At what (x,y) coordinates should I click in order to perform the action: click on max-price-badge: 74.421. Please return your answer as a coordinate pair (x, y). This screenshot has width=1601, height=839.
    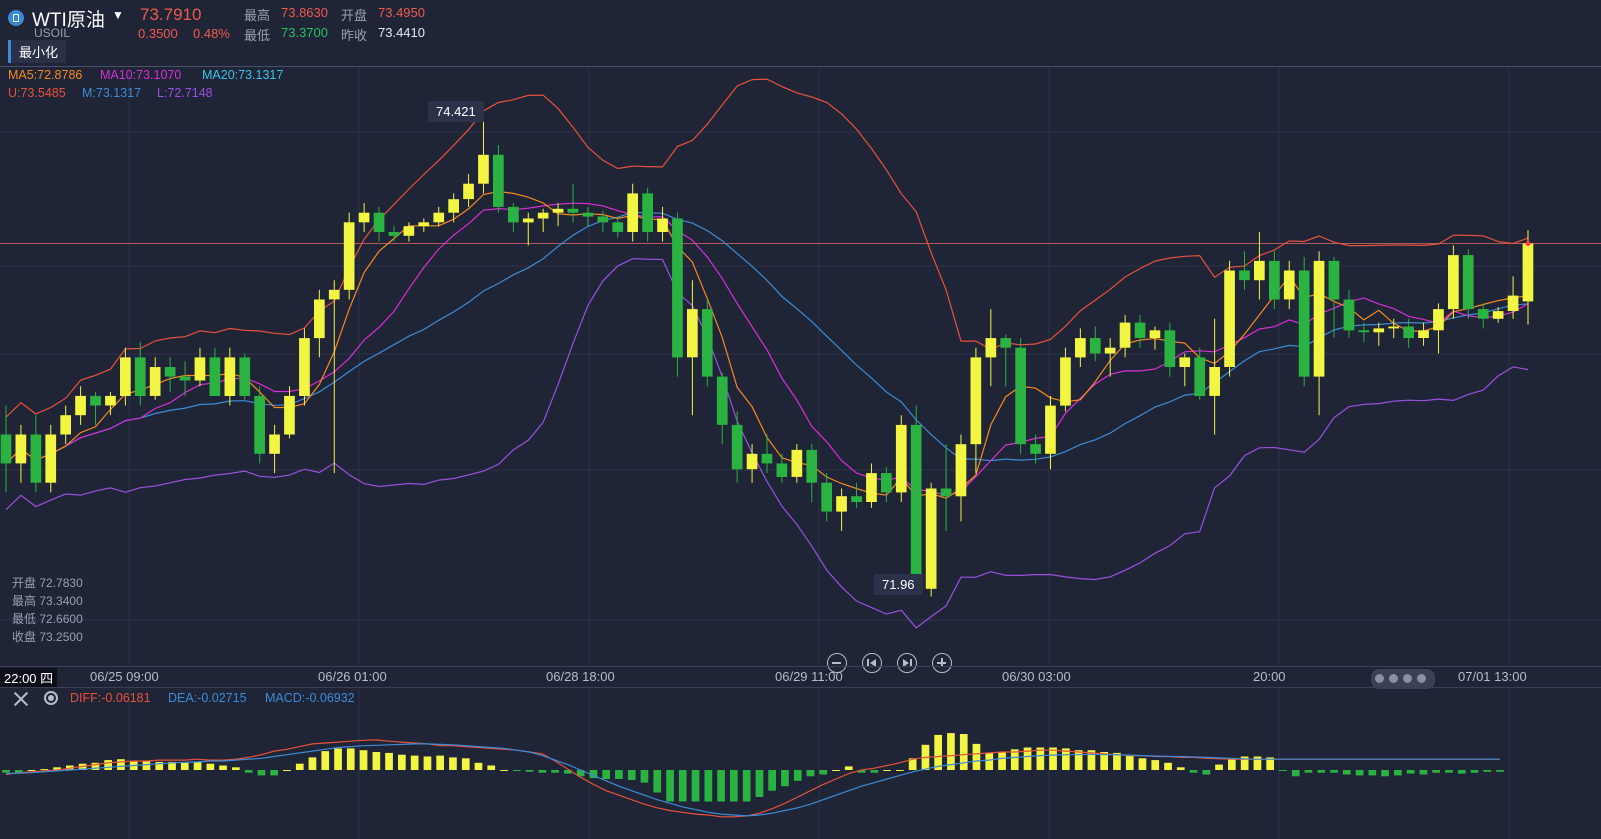
    Looking at the image, I should click on (456, 111).